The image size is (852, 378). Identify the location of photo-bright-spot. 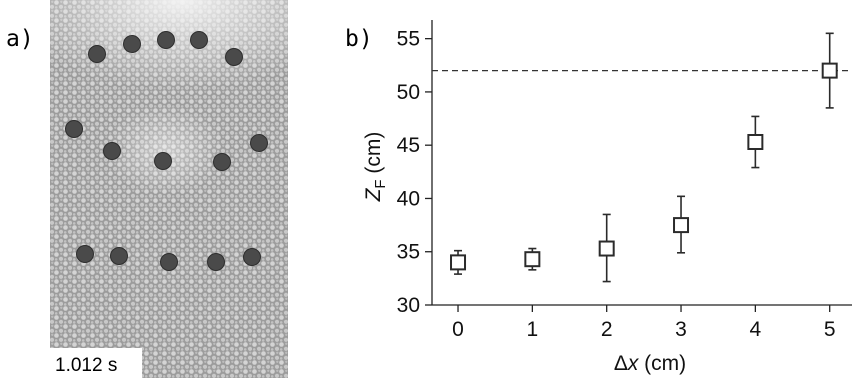
(165, 150).